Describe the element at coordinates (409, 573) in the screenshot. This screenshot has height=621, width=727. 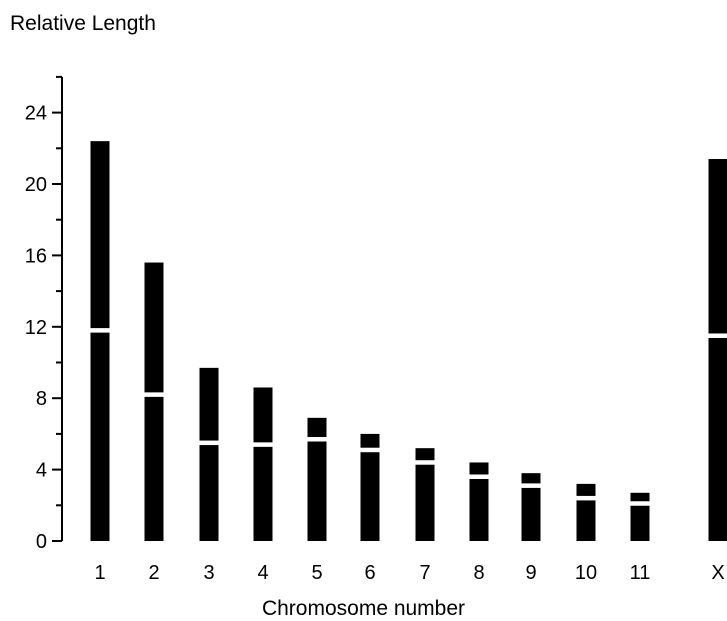
I see `x-tick-labels: 1 2 3 4 5 6 7 8 9 10 11 X` at that location.